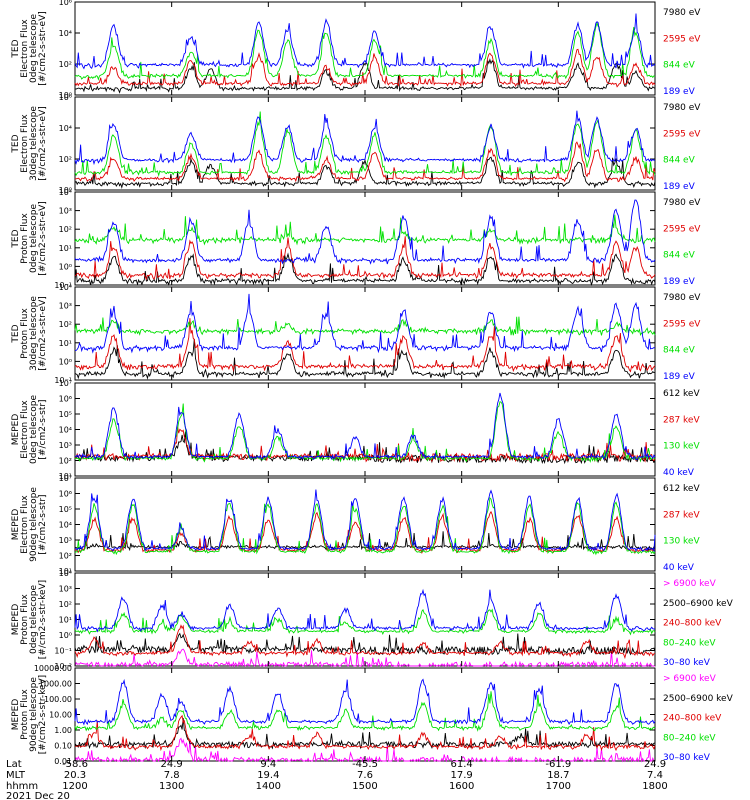 This screenshot has height=800, width=750. Describe the element at coordinates (364, 786) in the screenshot. I see `x-tick-label-hhmm: 1500` at that location.